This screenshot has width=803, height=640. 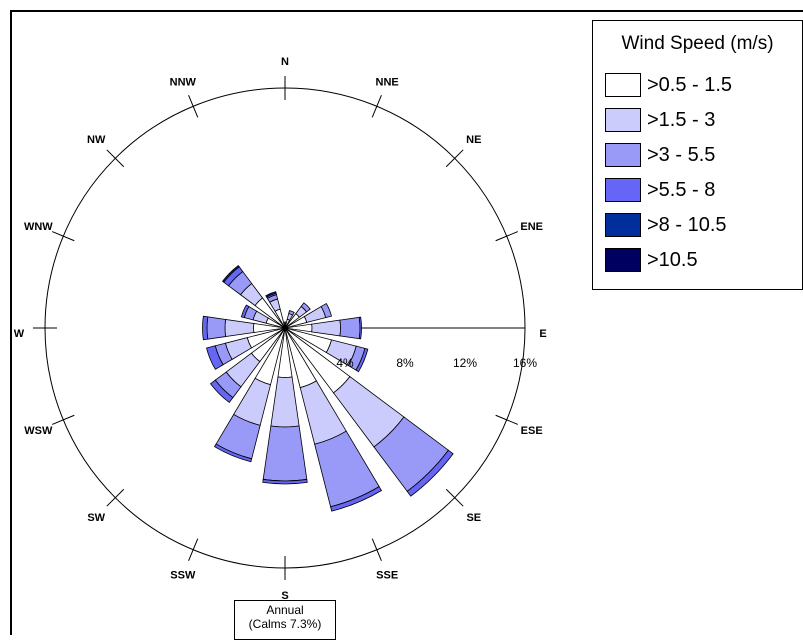 What do you see at coordinates (115, 158) in the screenshot?
I see `tick-nw` at bounding box center [115, 158].